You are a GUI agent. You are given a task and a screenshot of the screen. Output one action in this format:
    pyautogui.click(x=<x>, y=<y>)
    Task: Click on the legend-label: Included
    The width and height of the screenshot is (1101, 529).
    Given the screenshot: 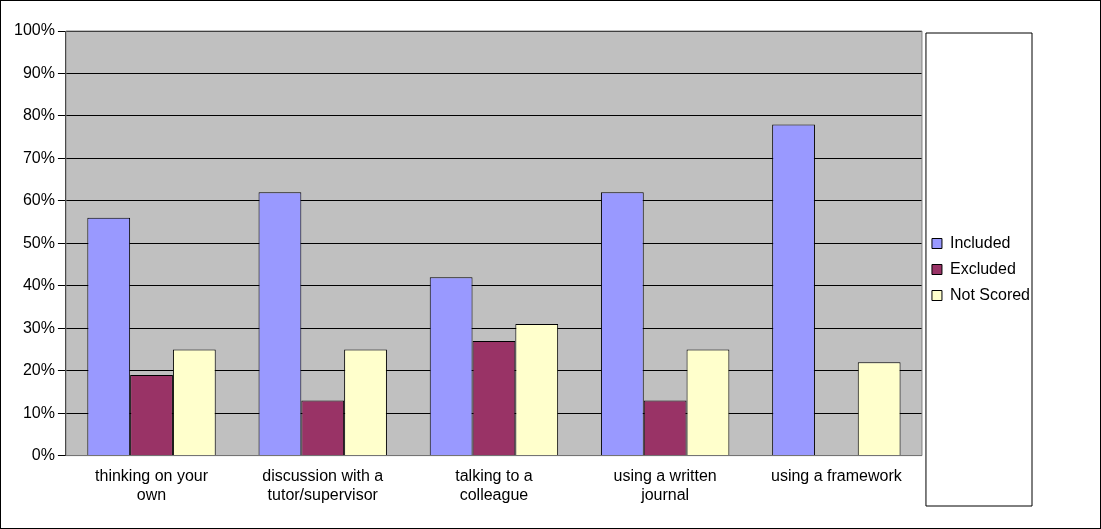 What is the action you would take?
    pyautogui.click(x=980, y=242)
    